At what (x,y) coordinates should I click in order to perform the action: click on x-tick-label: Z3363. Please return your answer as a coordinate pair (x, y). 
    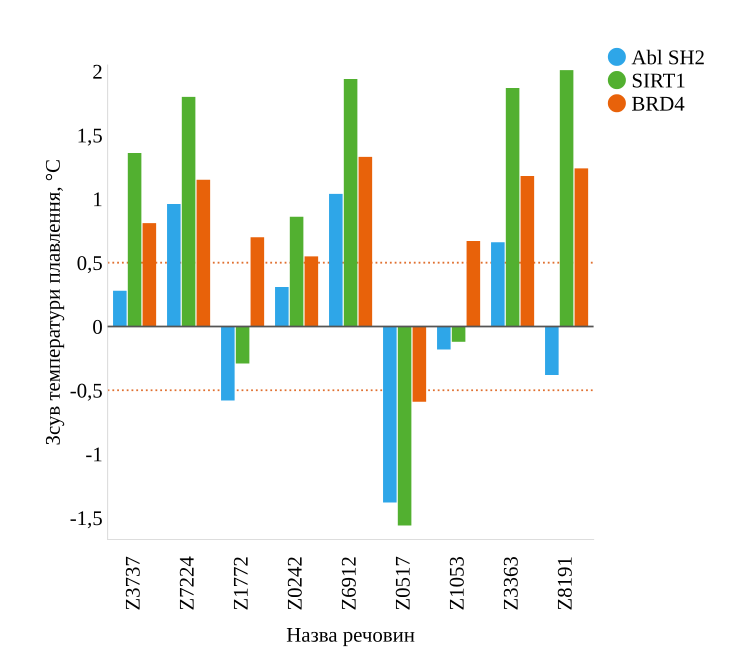
    Looking at the image, I should click on (511, 583).